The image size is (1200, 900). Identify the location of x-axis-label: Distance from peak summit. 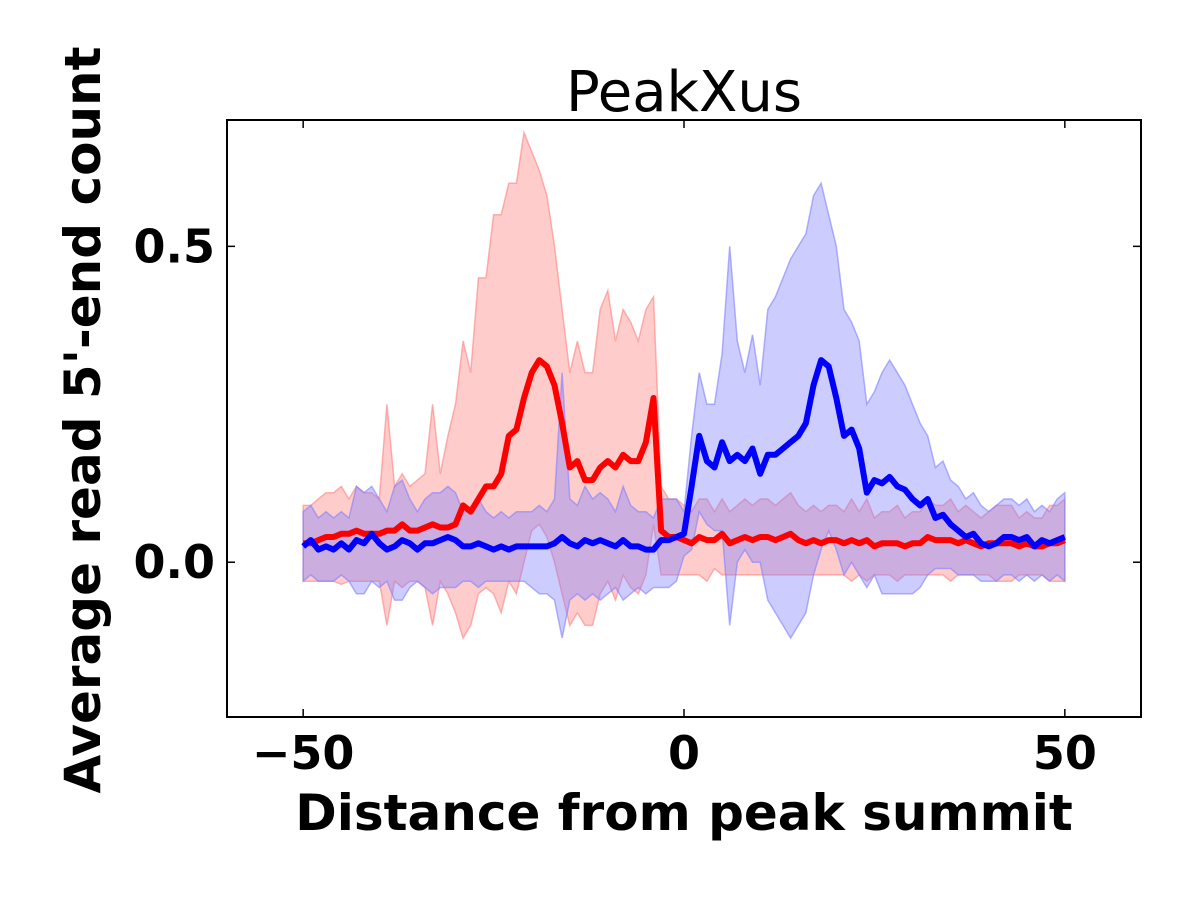
(684, 813).